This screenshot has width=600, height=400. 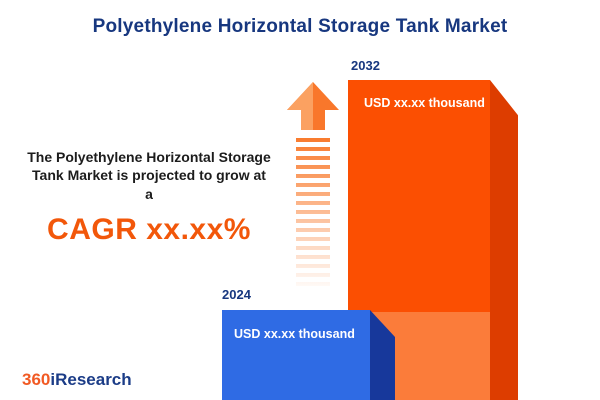 What do you see at coordinates (294, 334) in the screenshot?
I see `bar-2024-value-label: USD xx.xx thousand` at bounding box center [294, 334].